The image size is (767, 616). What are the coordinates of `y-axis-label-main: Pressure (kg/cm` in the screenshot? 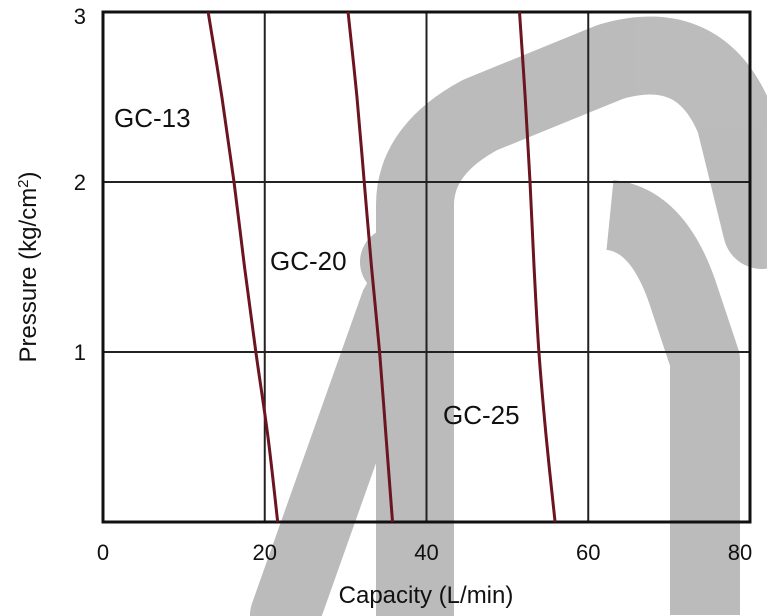 It's located at (28, 275).